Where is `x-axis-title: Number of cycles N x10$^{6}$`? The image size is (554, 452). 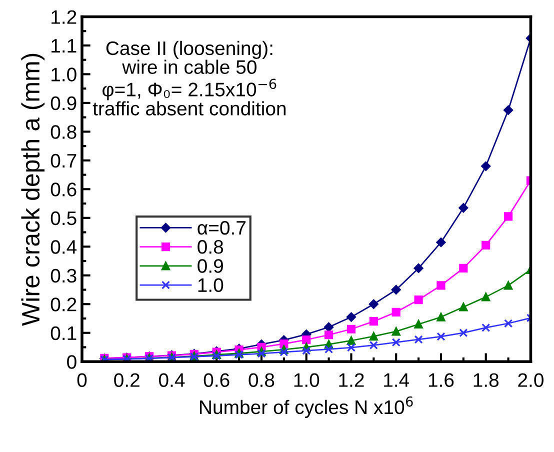
x-axis-title: Number of cycles N x10$^{6}$ is located at coordinates (306, 407).